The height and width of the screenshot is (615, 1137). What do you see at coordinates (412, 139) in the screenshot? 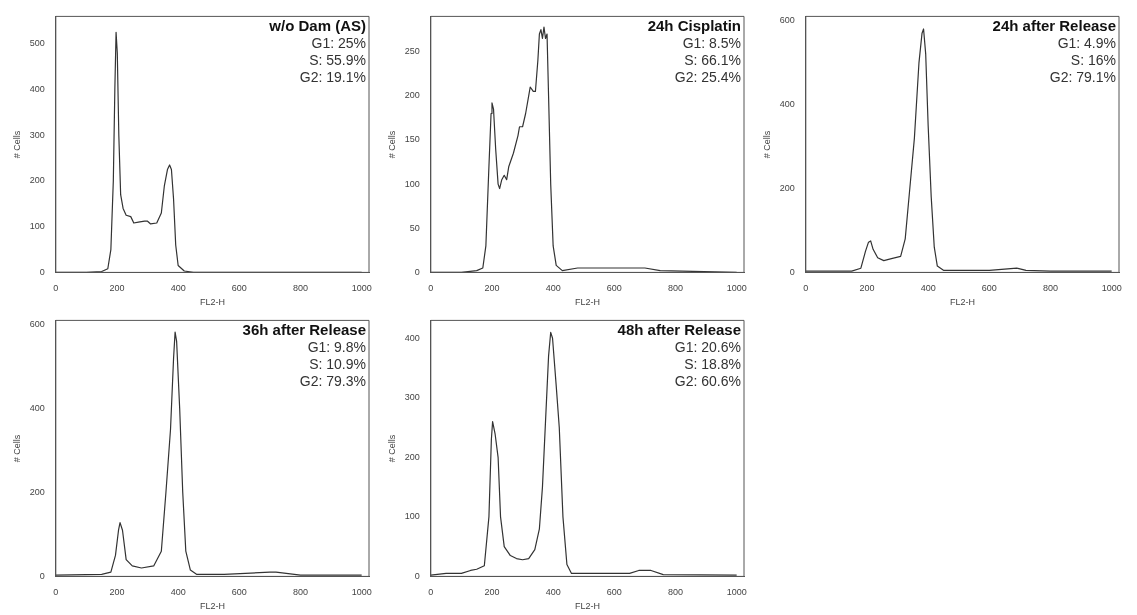
I see `y-tick-label: 150` at bounding box center [412, 139].